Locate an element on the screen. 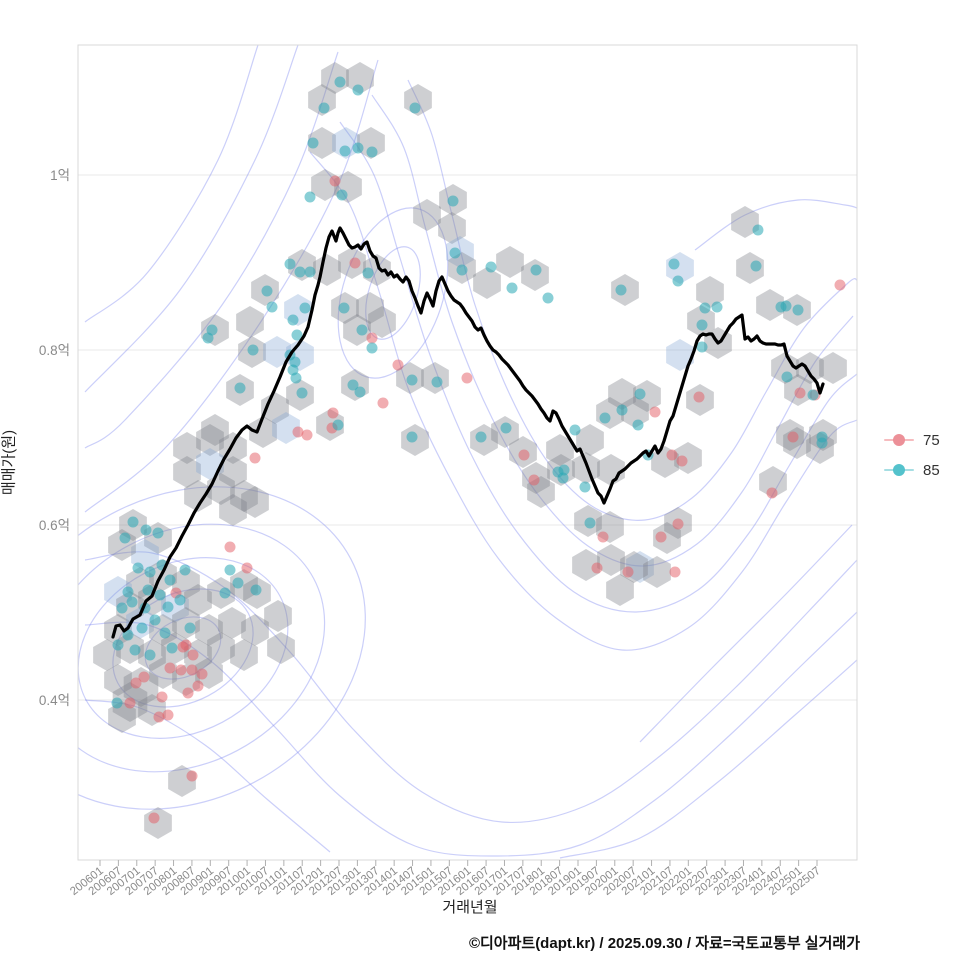 Image resolution: width=960 pixels, height=960 pixels. legend-item-85: 85 is located at coordinates (912, 470).